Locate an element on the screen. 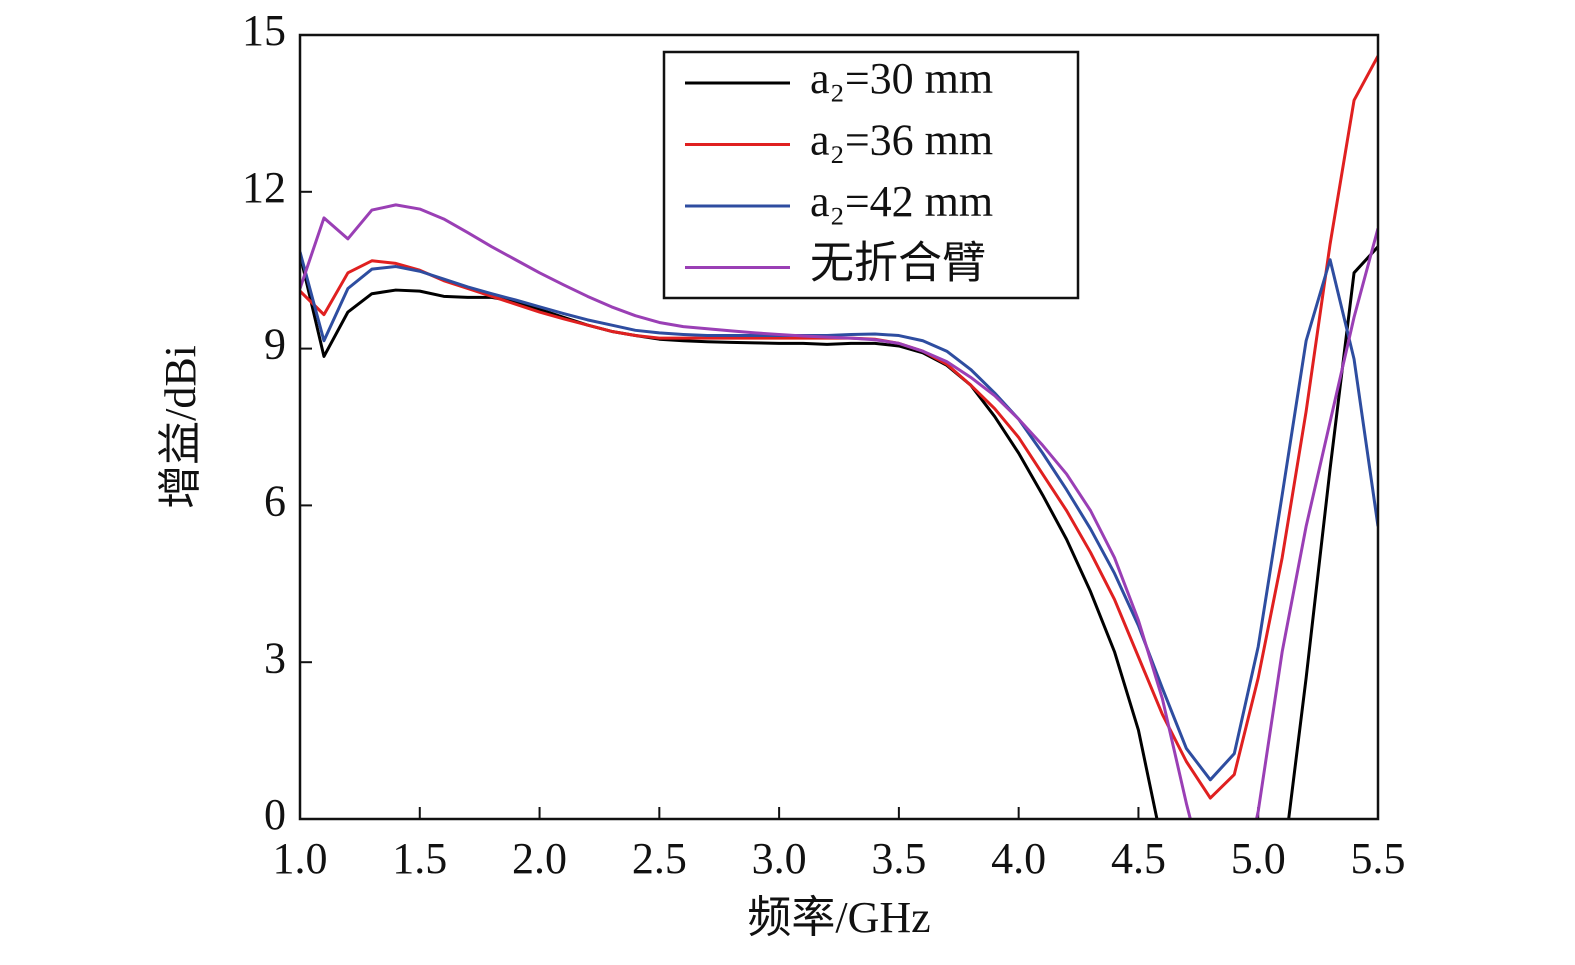 This screenshot has height=965, width=1575. x-axis-label: 频率/GHz is located at coordinates (838, 917).